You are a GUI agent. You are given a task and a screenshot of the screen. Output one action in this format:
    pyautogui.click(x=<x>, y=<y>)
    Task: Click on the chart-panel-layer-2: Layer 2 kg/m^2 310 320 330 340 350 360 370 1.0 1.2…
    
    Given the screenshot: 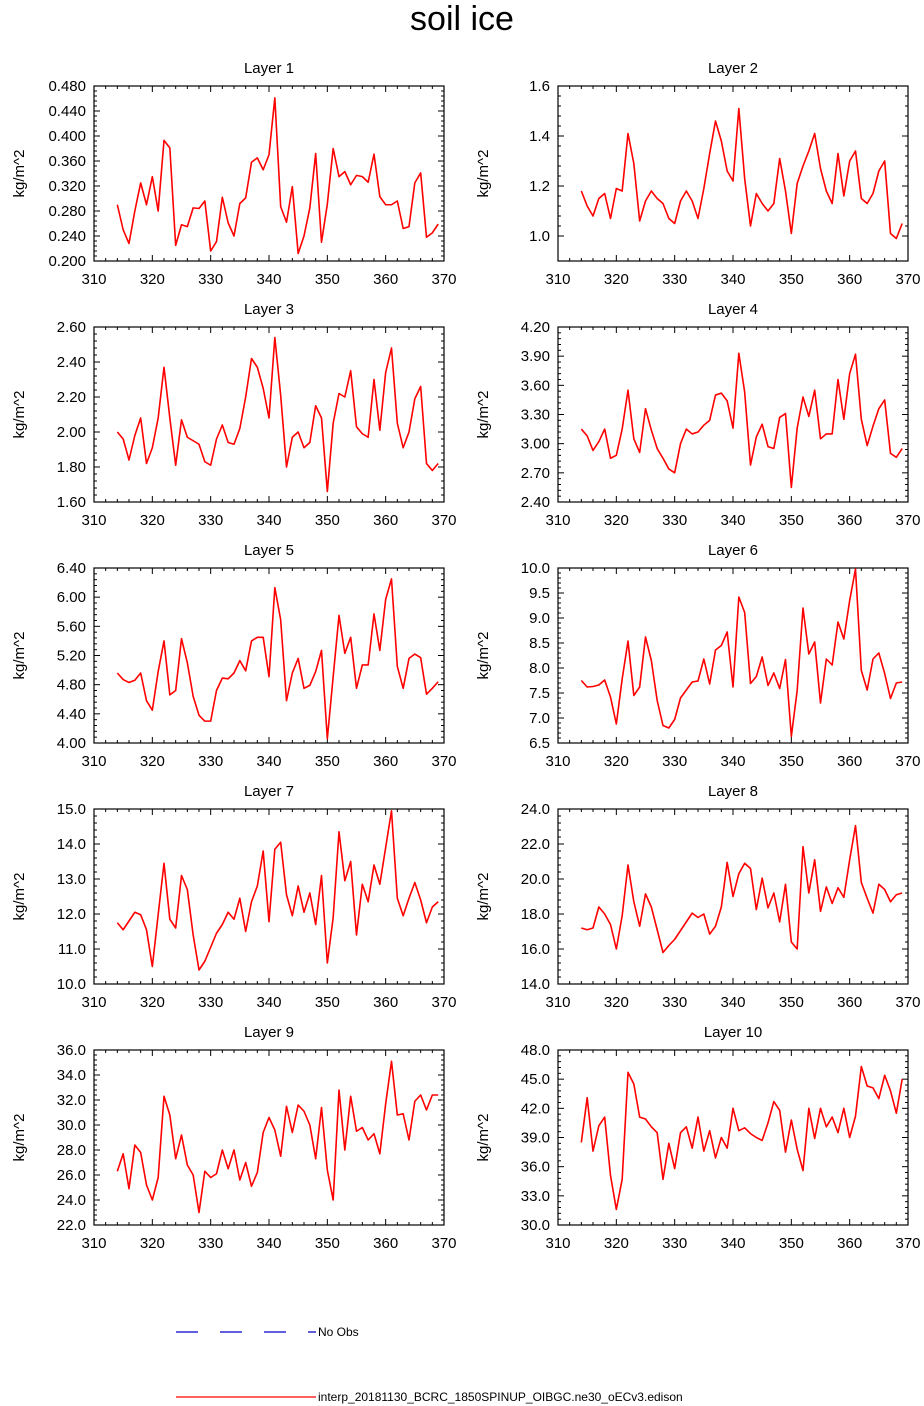 What is the action you would take?
    pyautogui.click(x=698, y=174)
    